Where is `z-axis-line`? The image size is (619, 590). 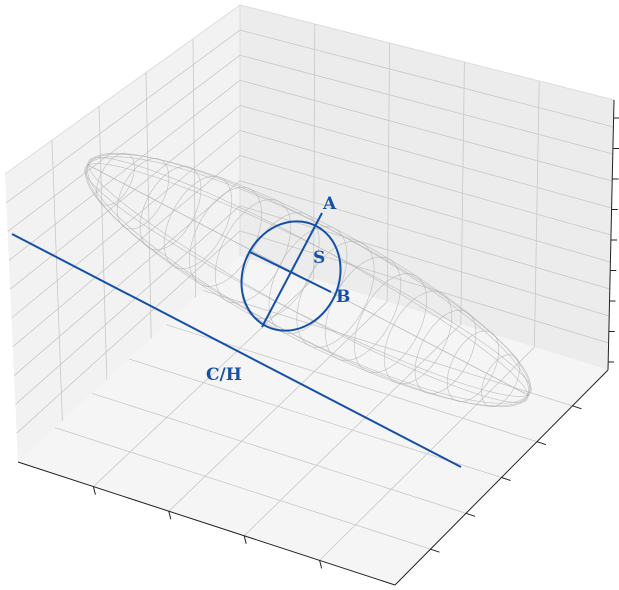
z-axis-line is located at coordinates (611, 235).